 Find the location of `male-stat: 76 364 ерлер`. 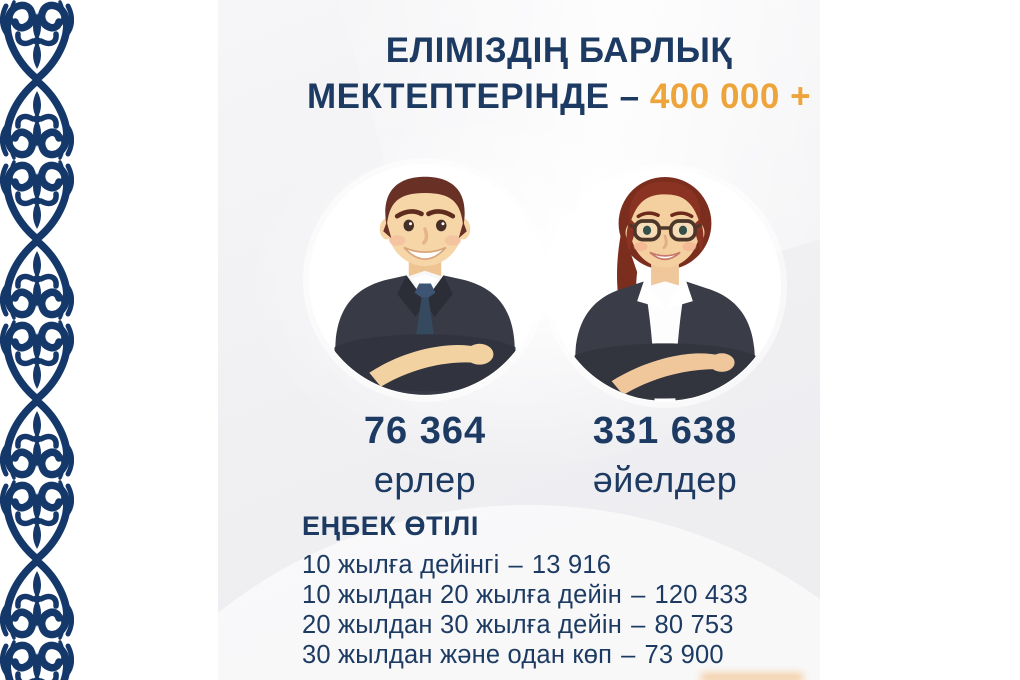

male-stat: 76 364 ерлер is located at coordinates (425, 455).